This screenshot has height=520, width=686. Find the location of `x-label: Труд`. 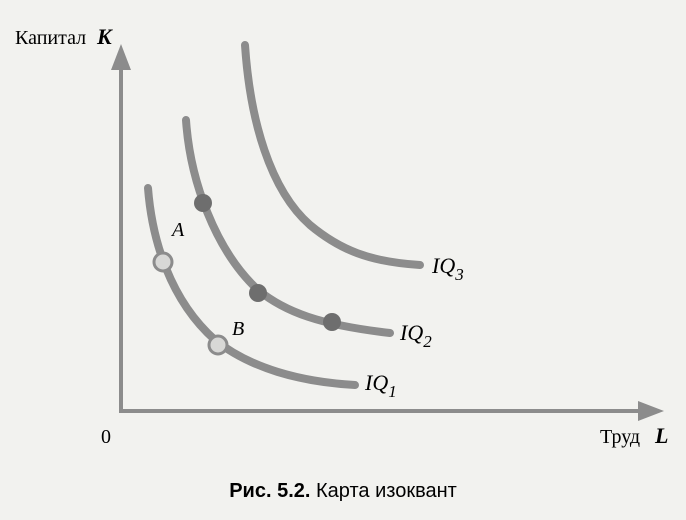

x-label: Труд is located at coordinates (620, 437).